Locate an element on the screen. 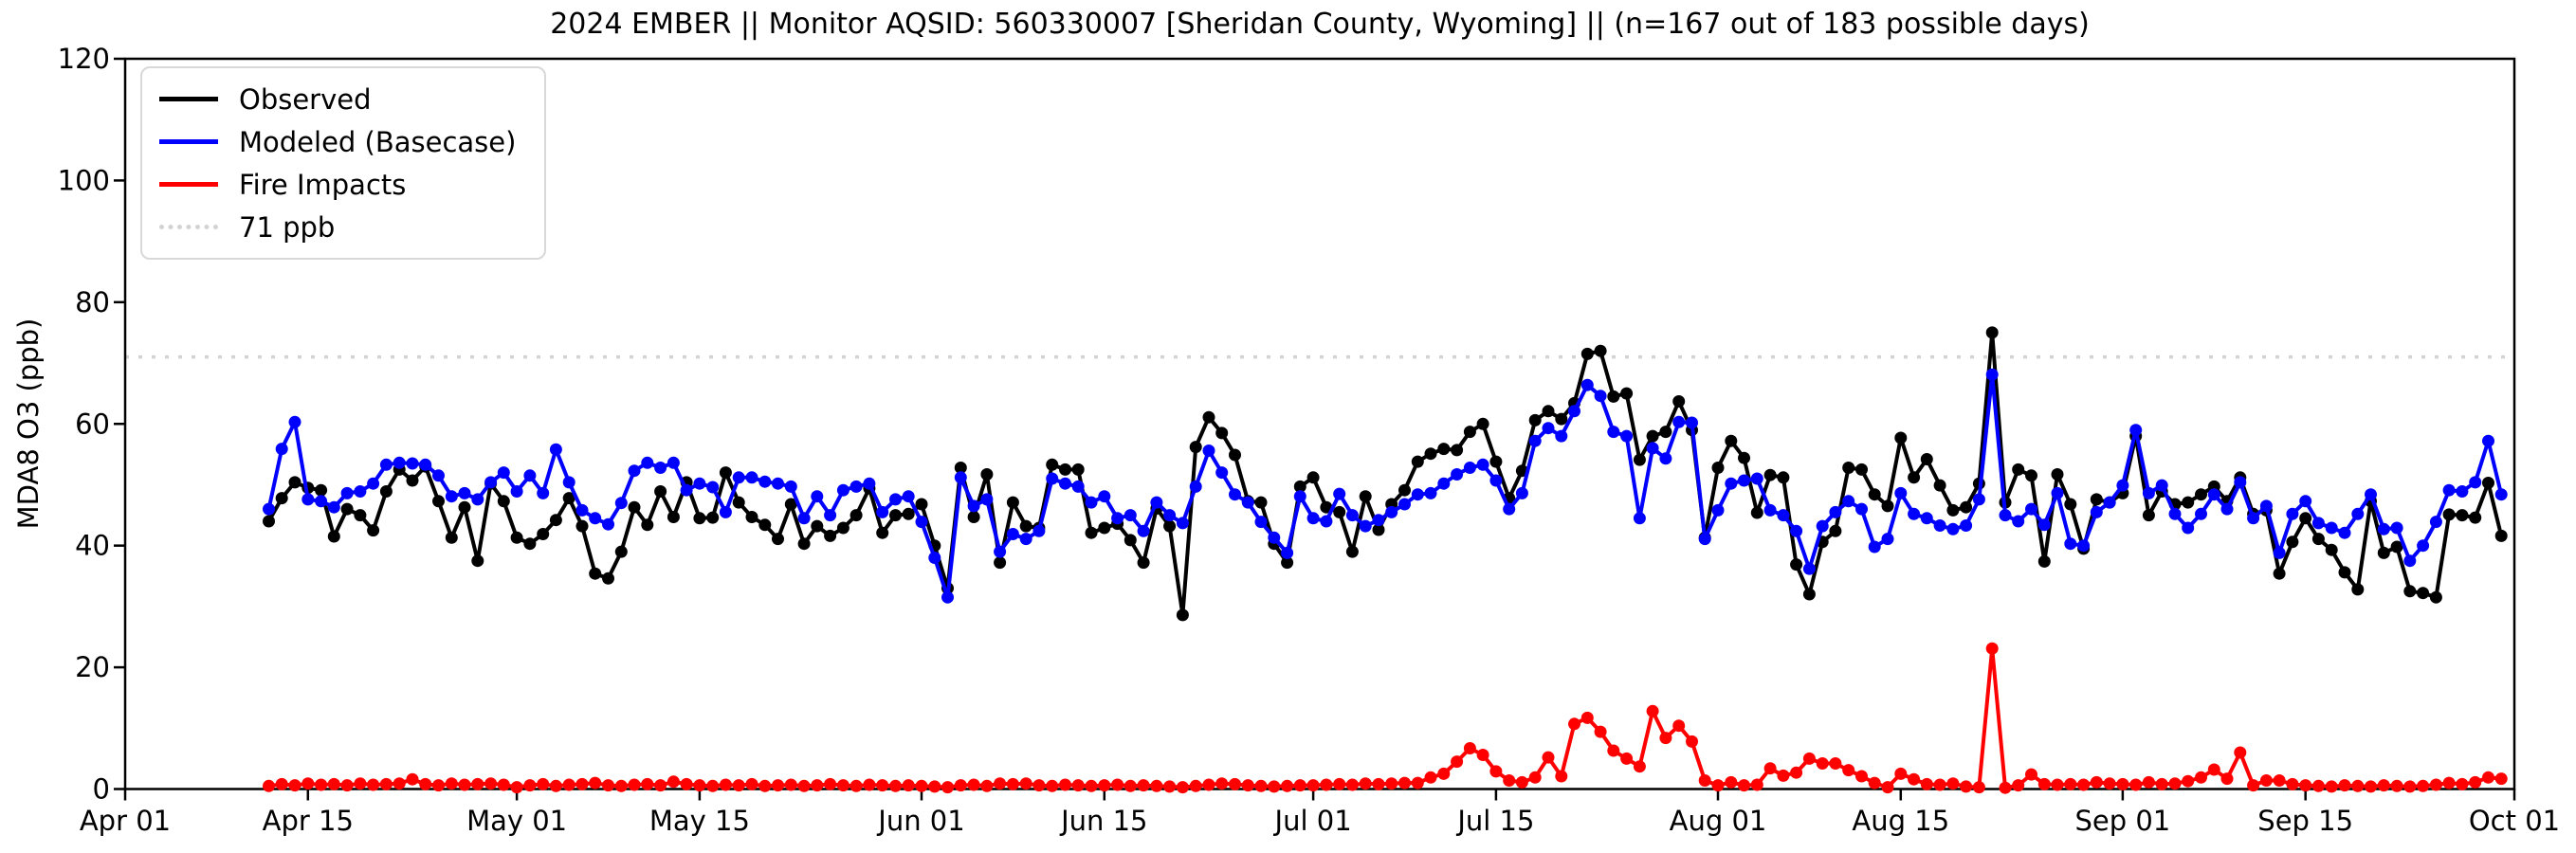 The width and height of the screenshot is (2576, 853). legend-item-observed: Observed is located at coordinates (337, 99).